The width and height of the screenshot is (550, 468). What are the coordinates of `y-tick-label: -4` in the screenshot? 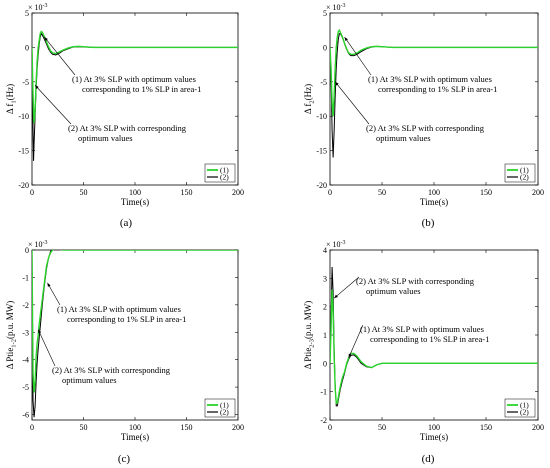 It's located at (25, 360).